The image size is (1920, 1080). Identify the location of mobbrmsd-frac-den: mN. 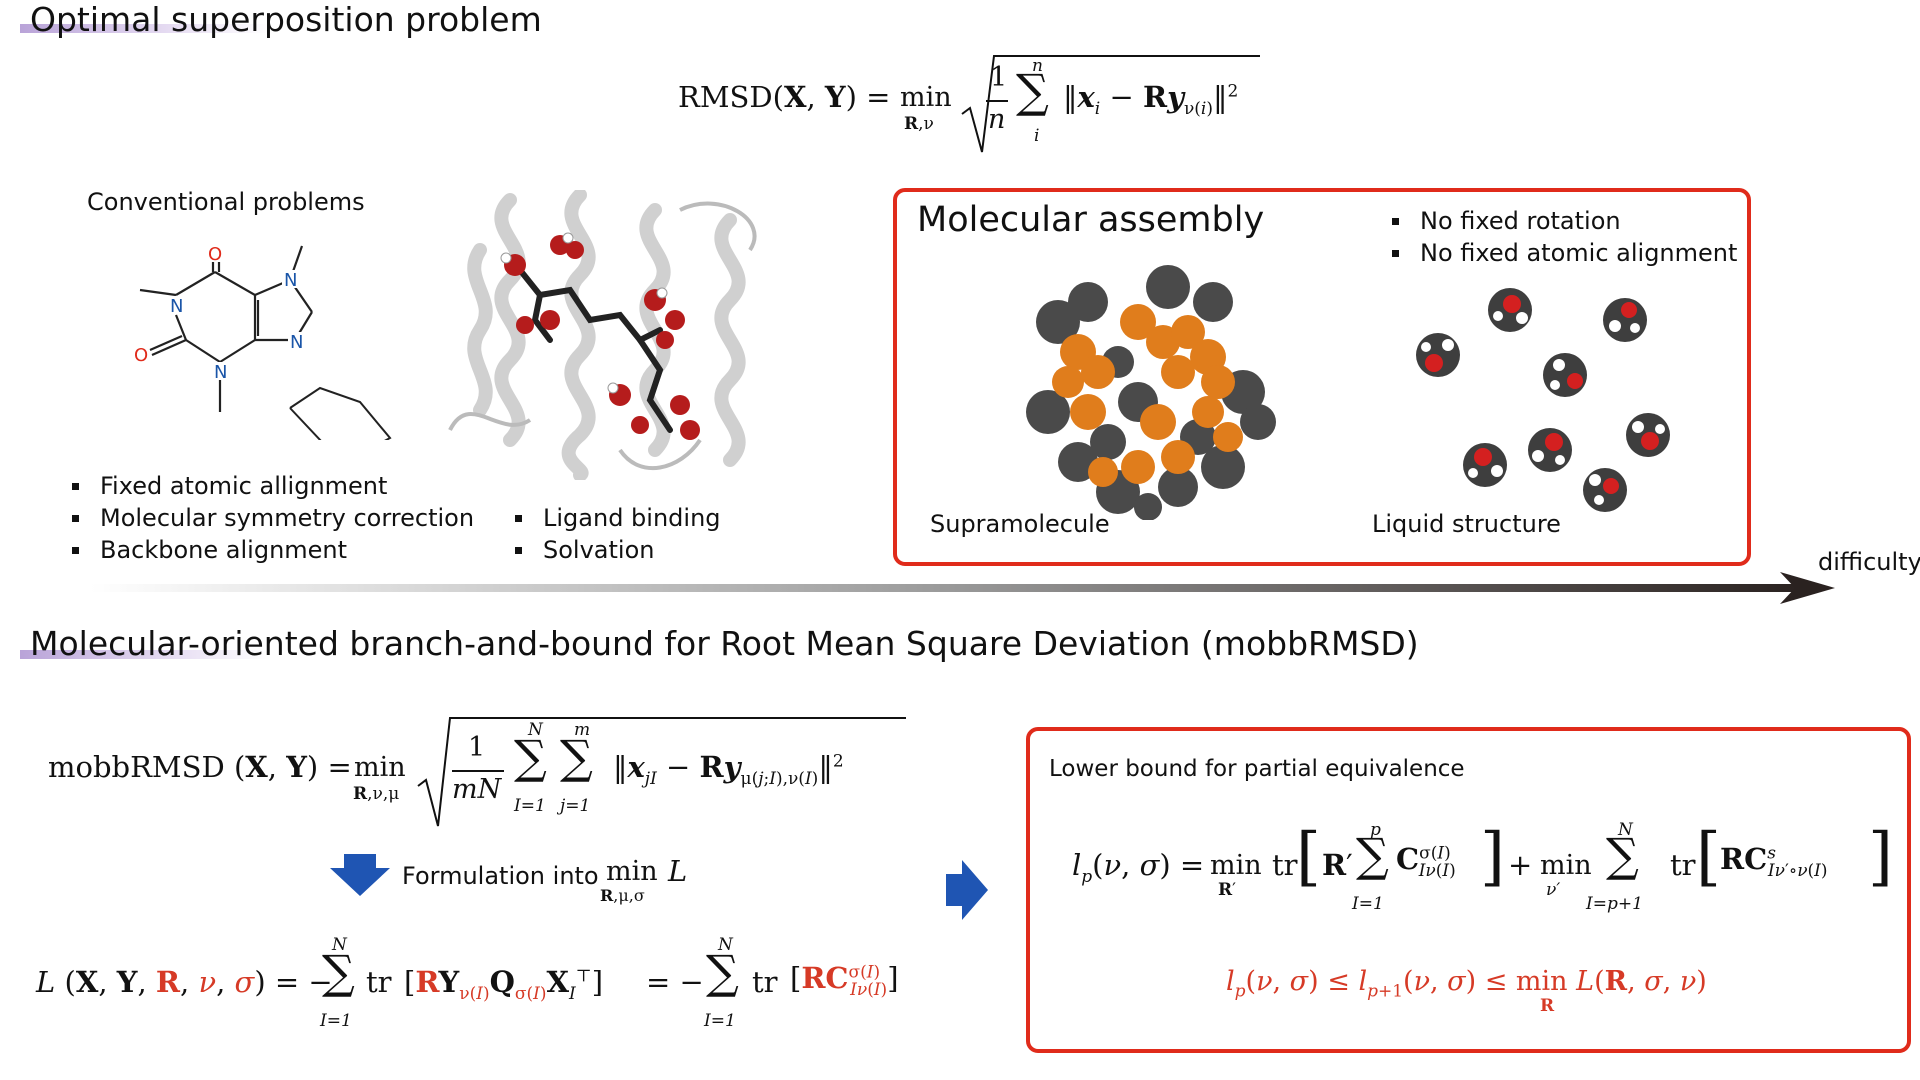
(477, 789).